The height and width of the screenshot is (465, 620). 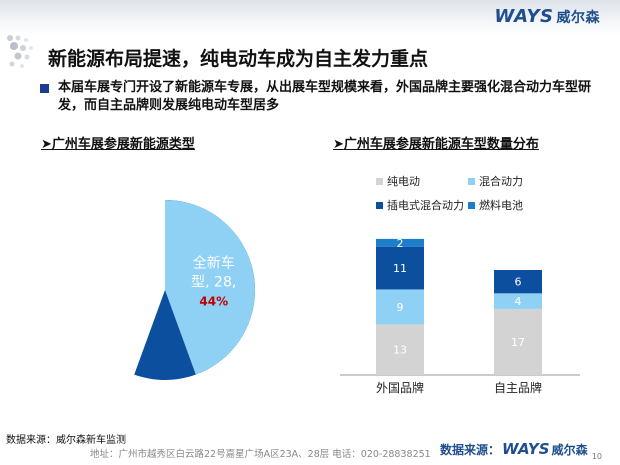 What do you see at coordinates (471, 181) in the screenshot?
I see `legend-swatch-hybrid` at bounding box center [471, 181].